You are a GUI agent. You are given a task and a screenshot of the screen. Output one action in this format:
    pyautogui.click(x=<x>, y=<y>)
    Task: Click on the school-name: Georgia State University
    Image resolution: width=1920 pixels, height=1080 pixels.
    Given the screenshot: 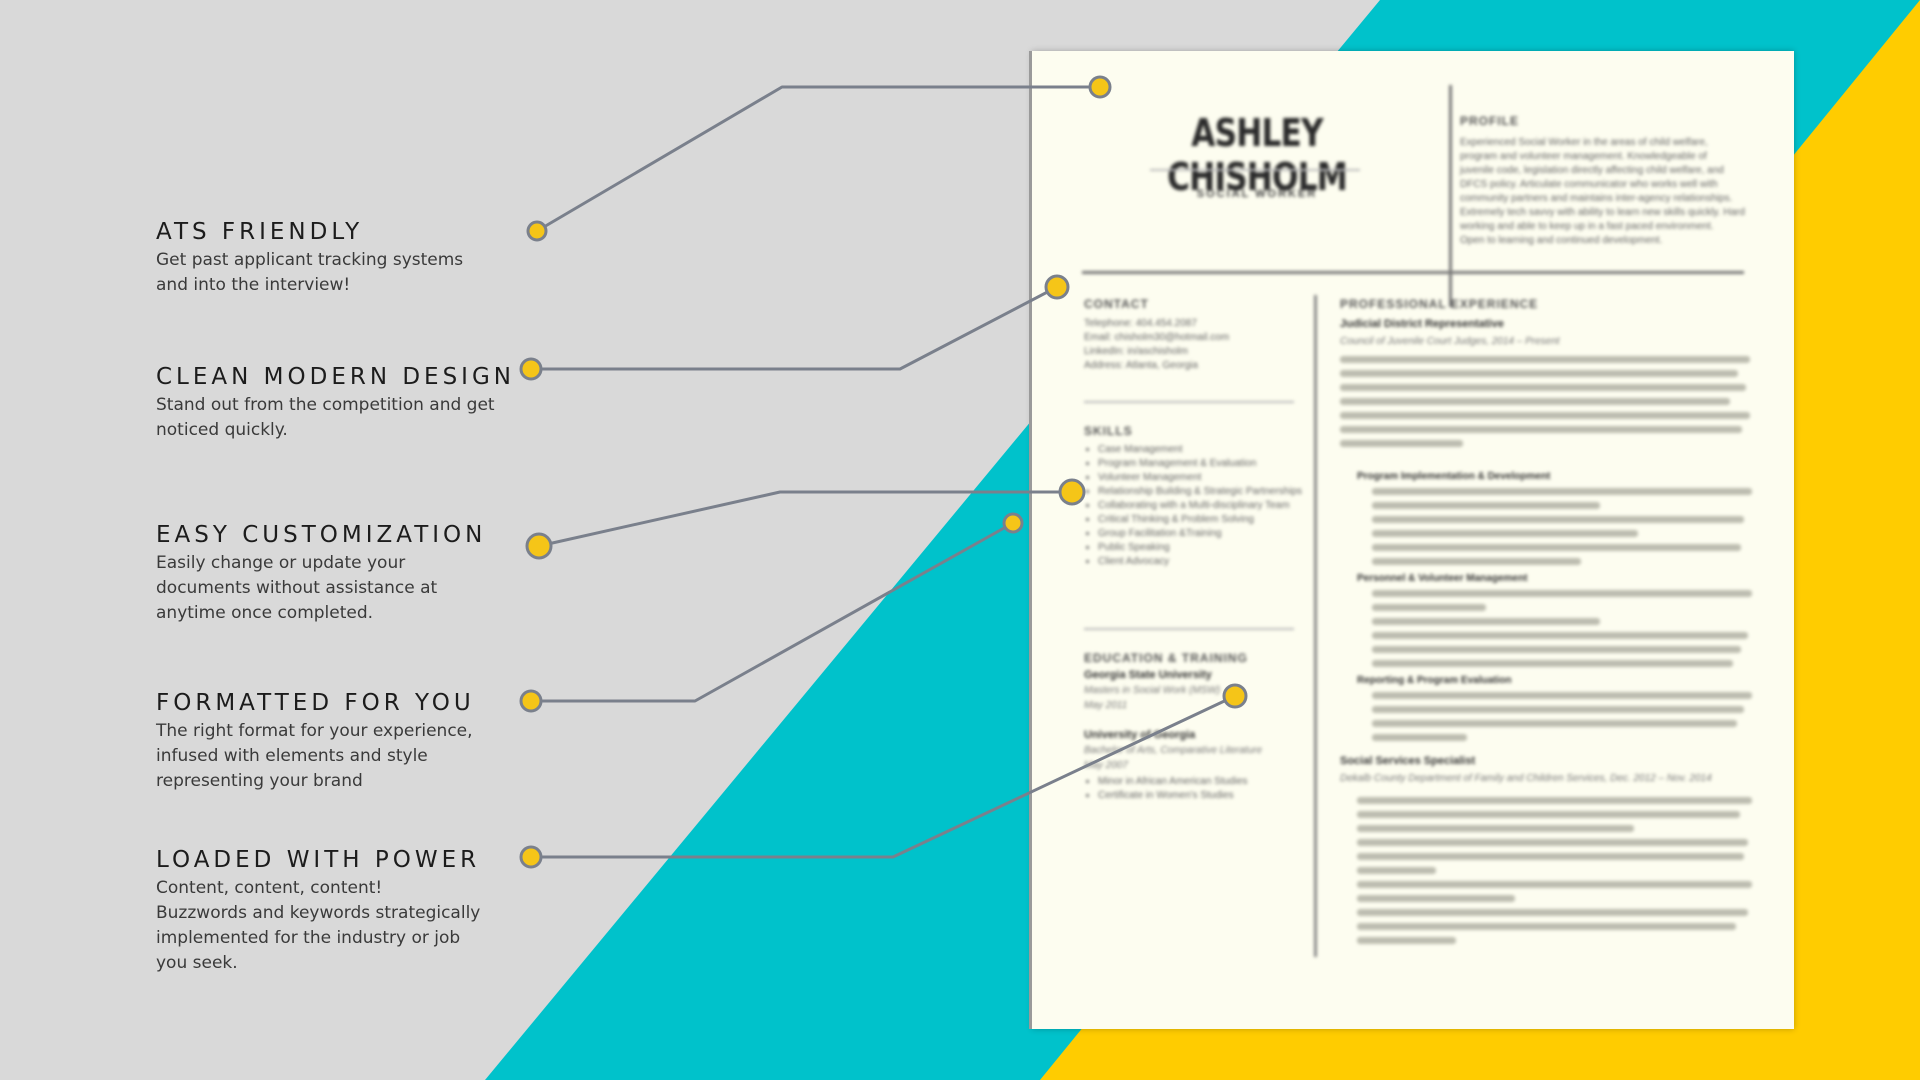 What is the action you would take?
    pyautogui.click(x=1148, y=675)
    